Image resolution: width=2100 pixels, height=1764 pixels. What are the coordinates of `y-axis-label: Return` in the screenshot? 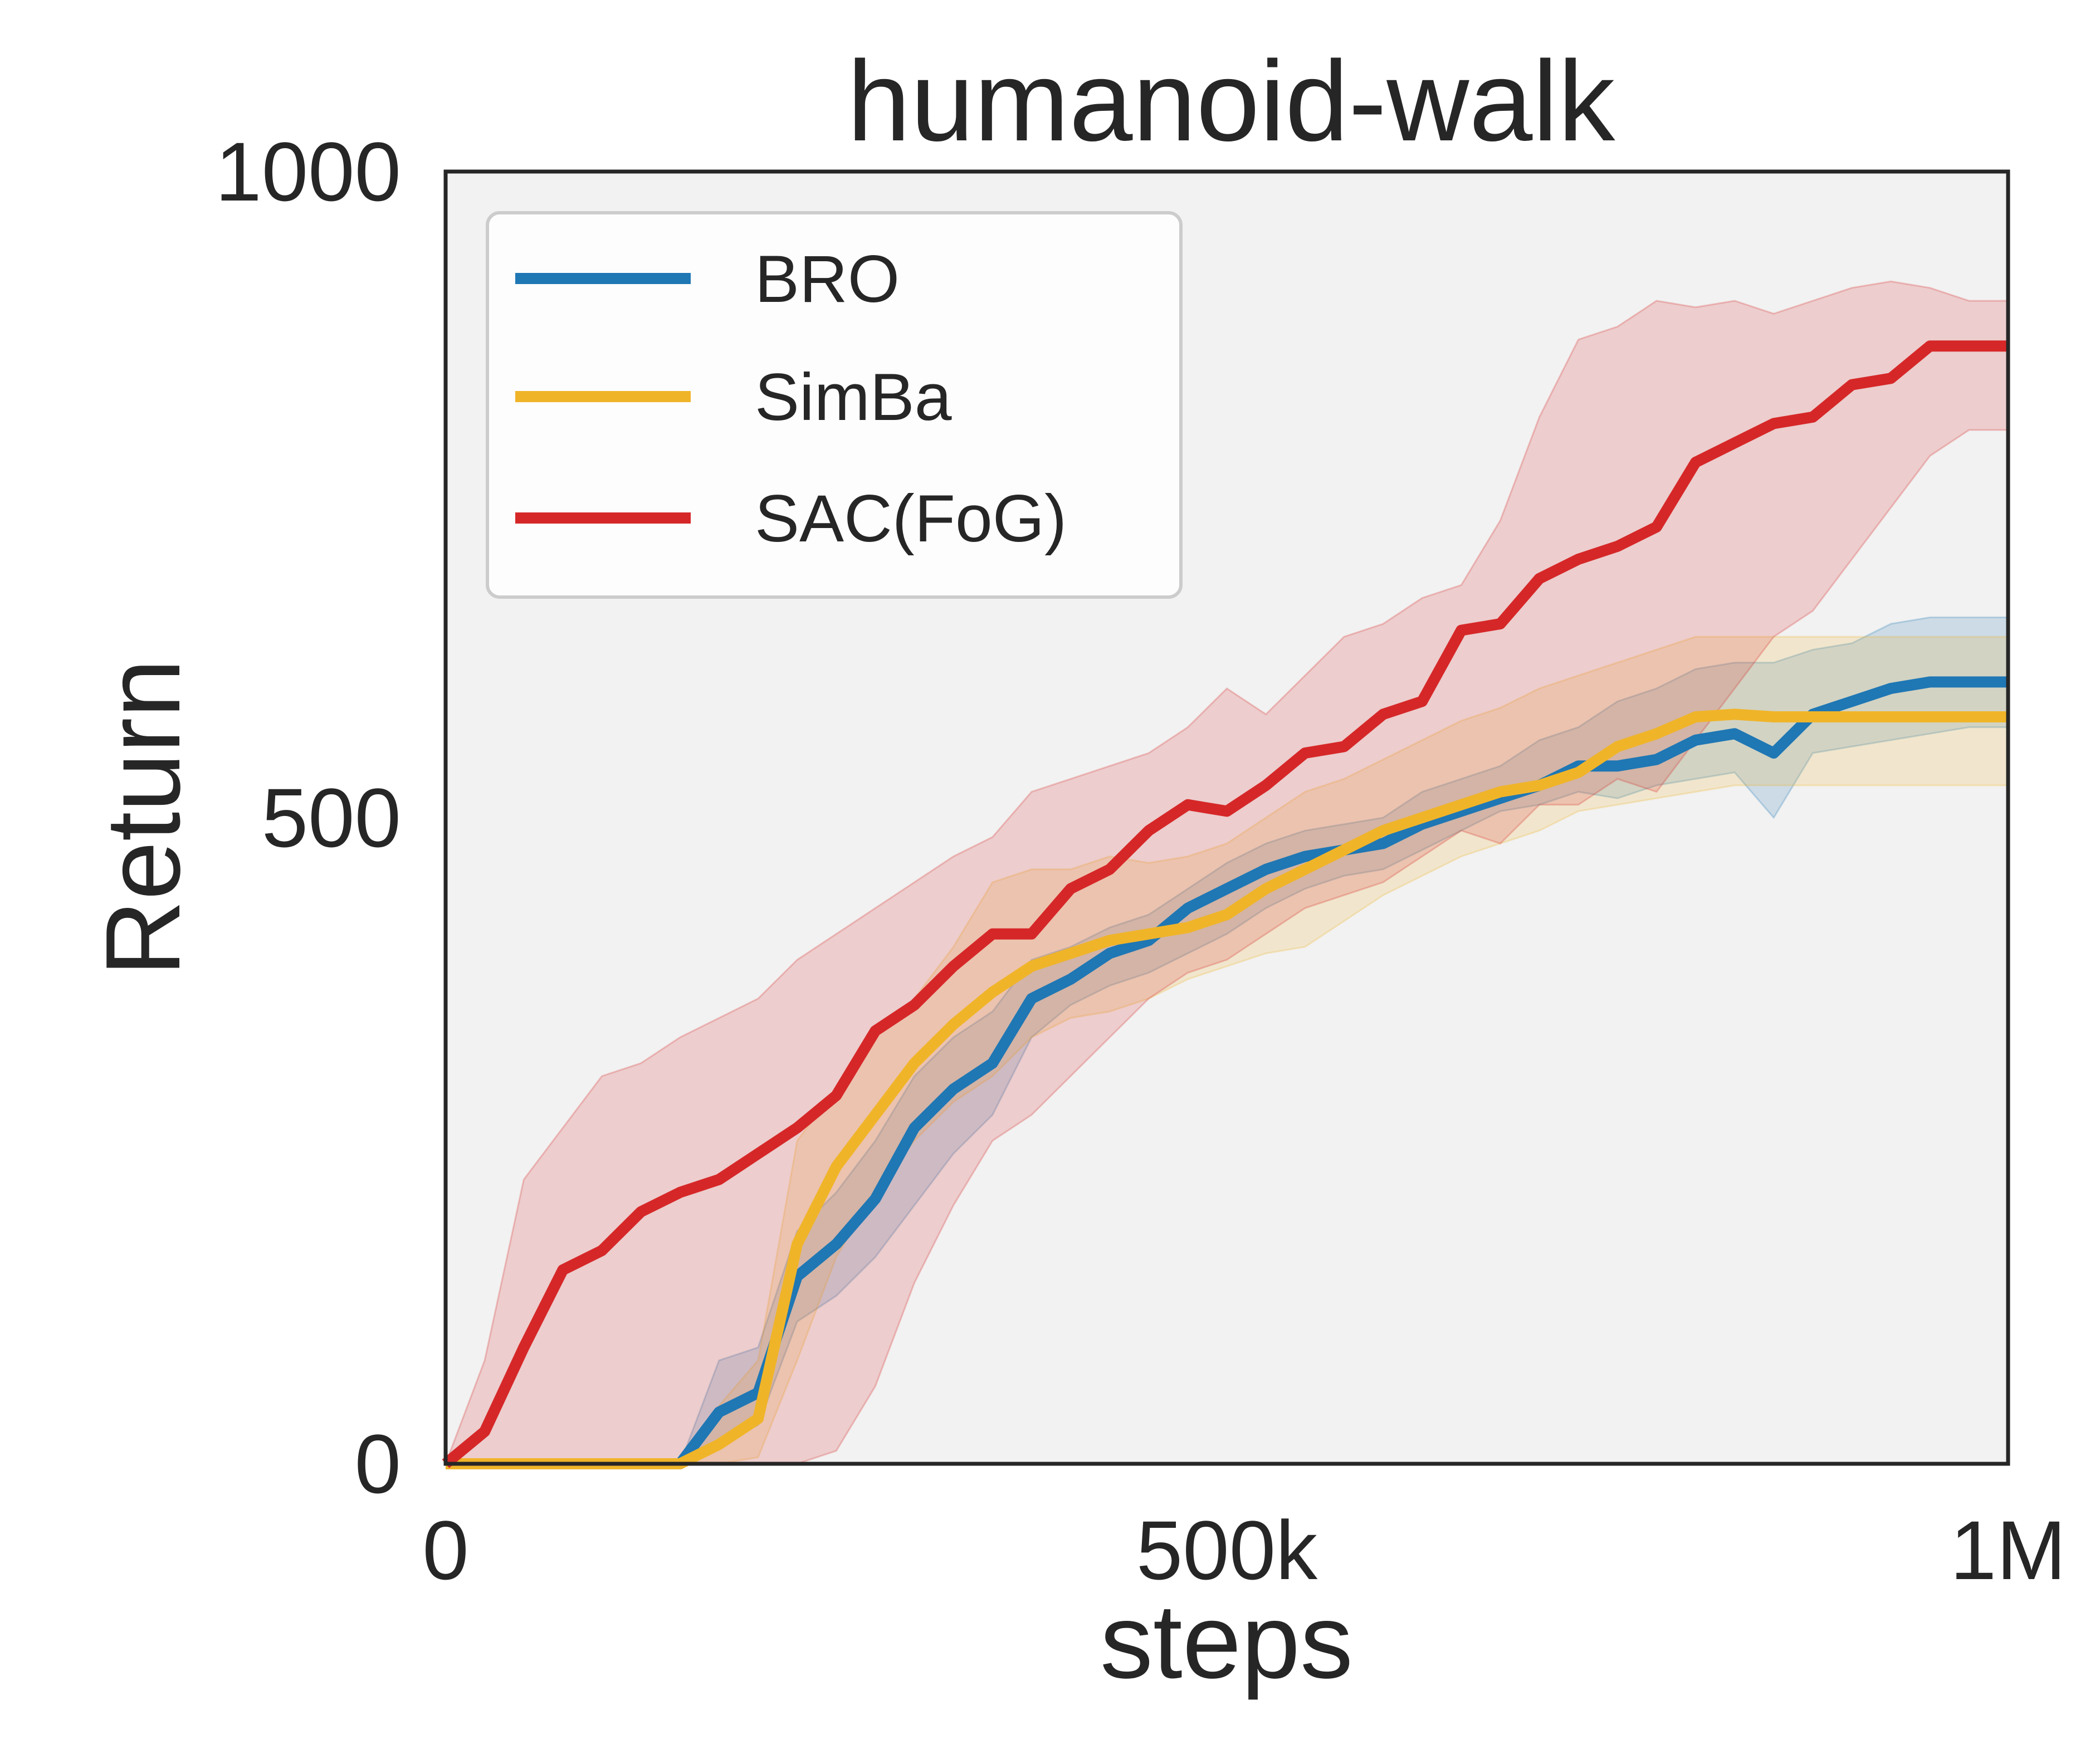 It's located at (143, 817).